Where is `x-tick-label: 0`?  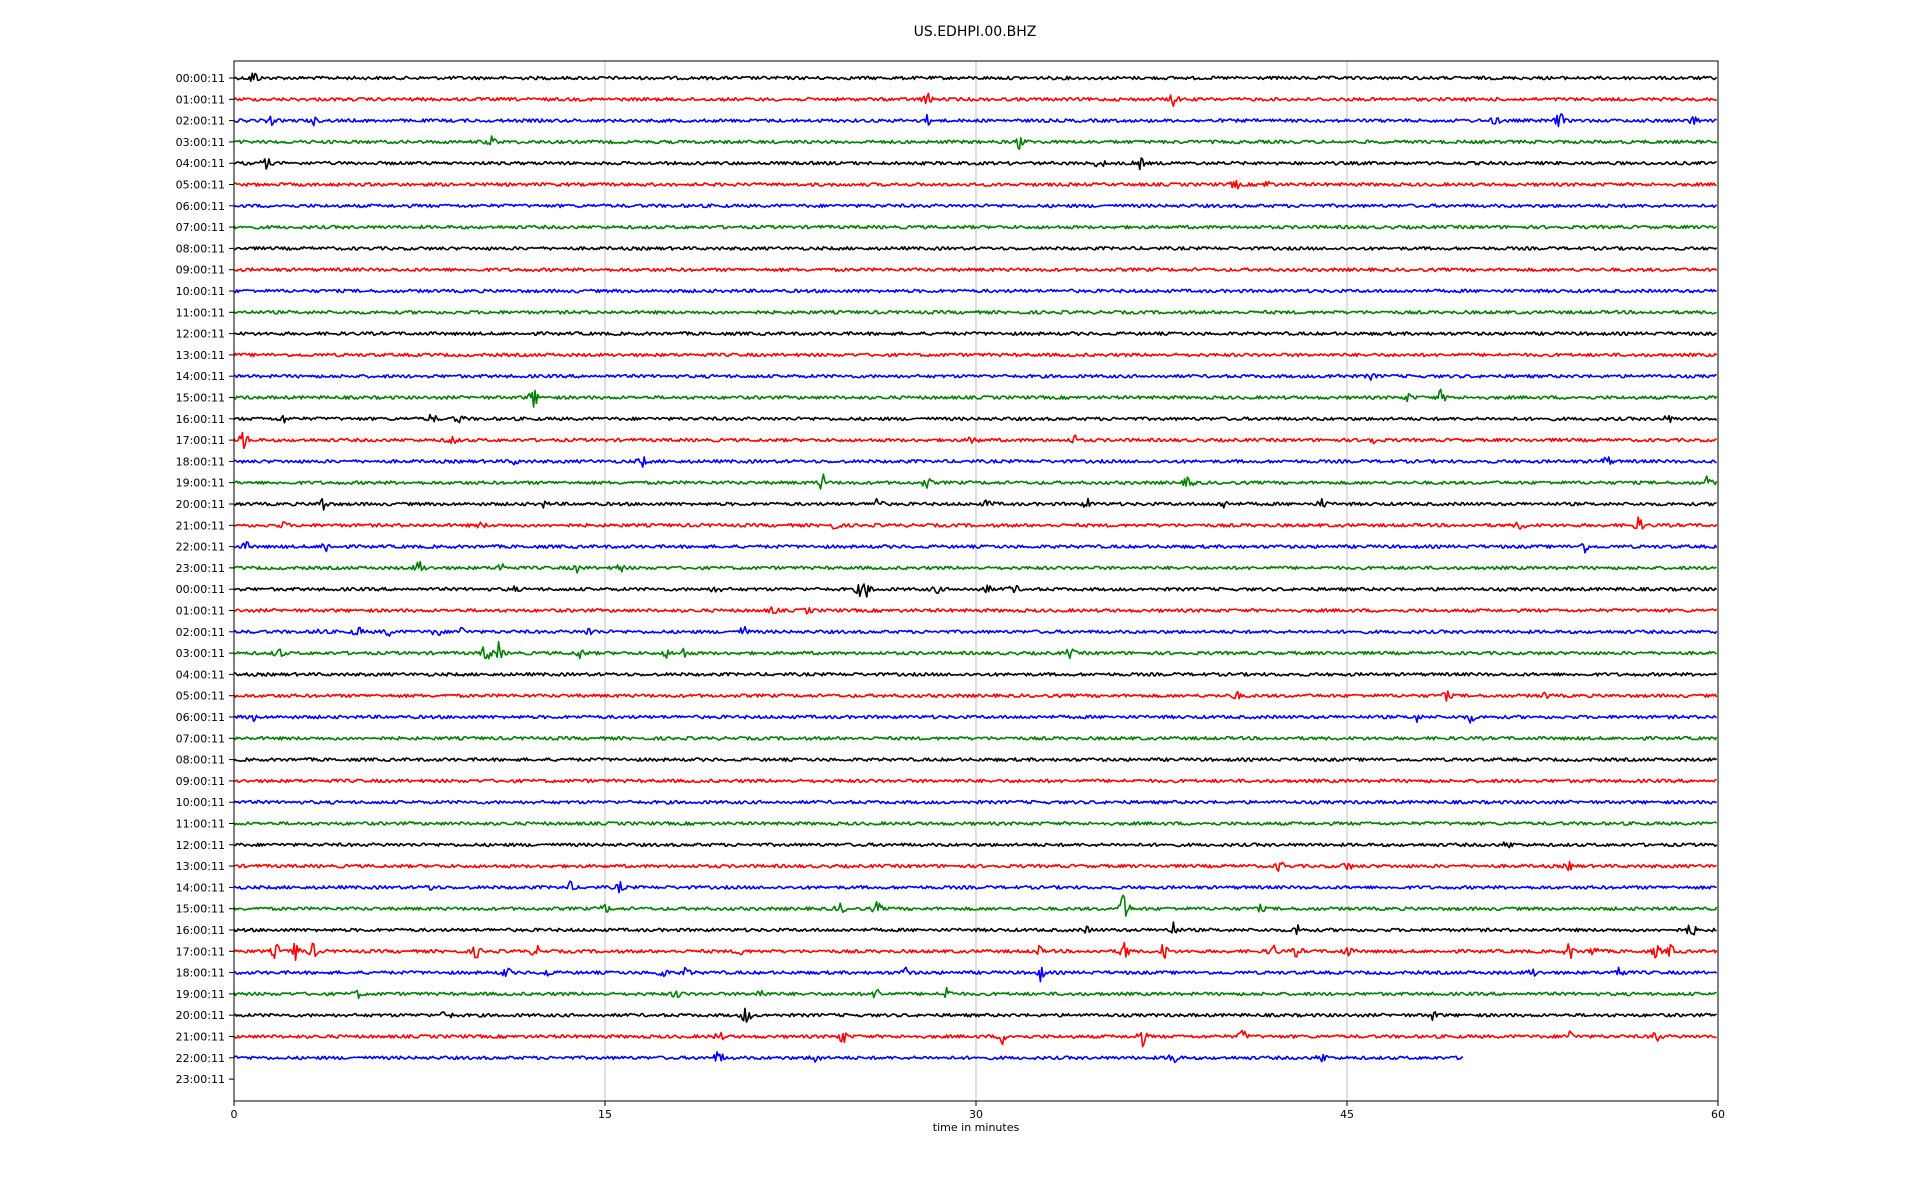 x-tick-label: 0 is located at coordinates (234, 1114).